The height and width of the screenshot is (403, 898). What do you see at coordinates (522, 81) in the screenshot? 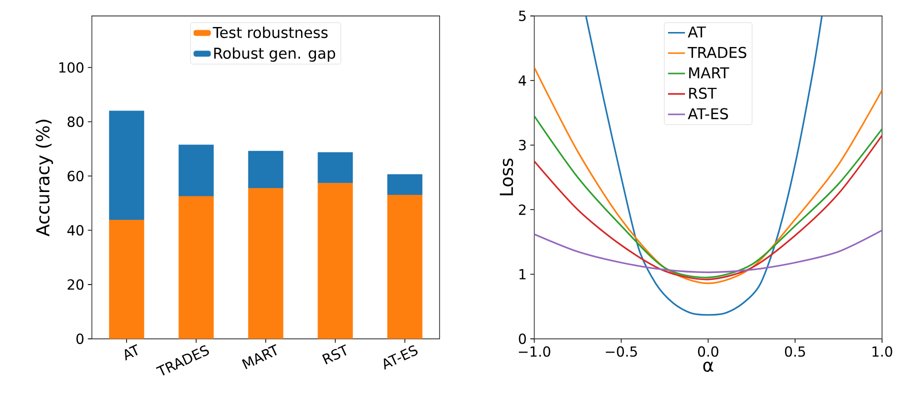
I see `y-tick-label: 4` at bounding box center [522, 81].